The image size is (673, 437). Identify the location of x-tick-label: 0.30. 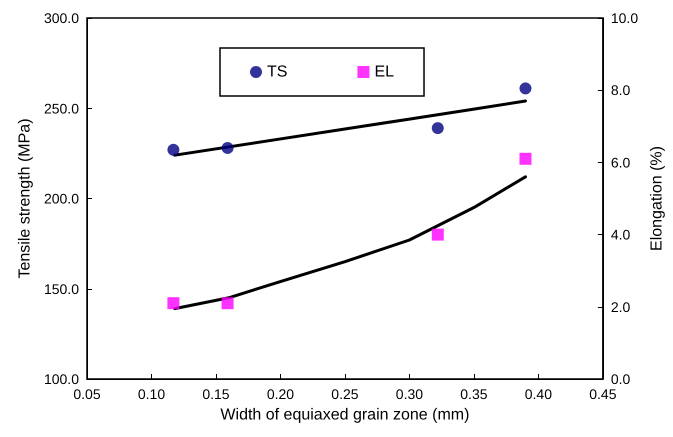
(410, 394).